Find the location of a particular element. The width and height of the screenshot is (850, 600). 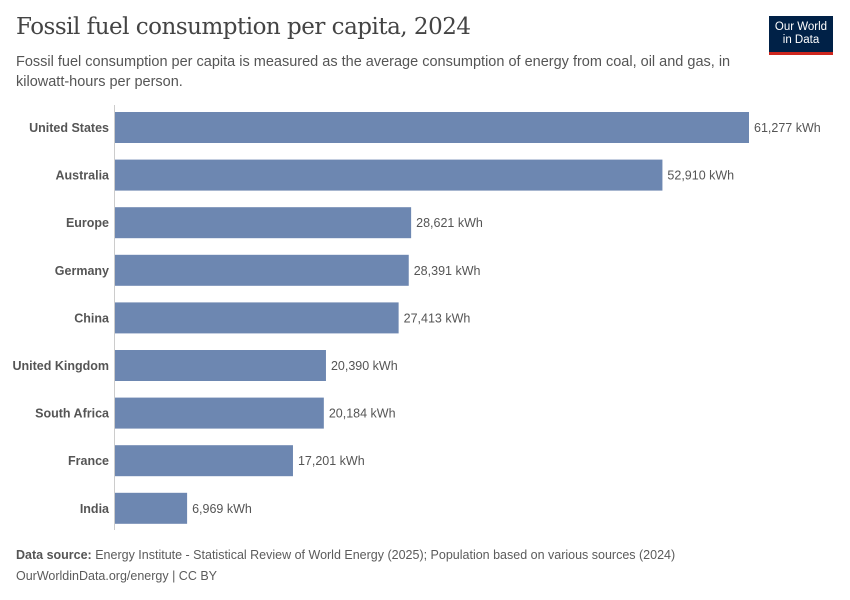

category-label: Australia is located at coordinates (83, 176).